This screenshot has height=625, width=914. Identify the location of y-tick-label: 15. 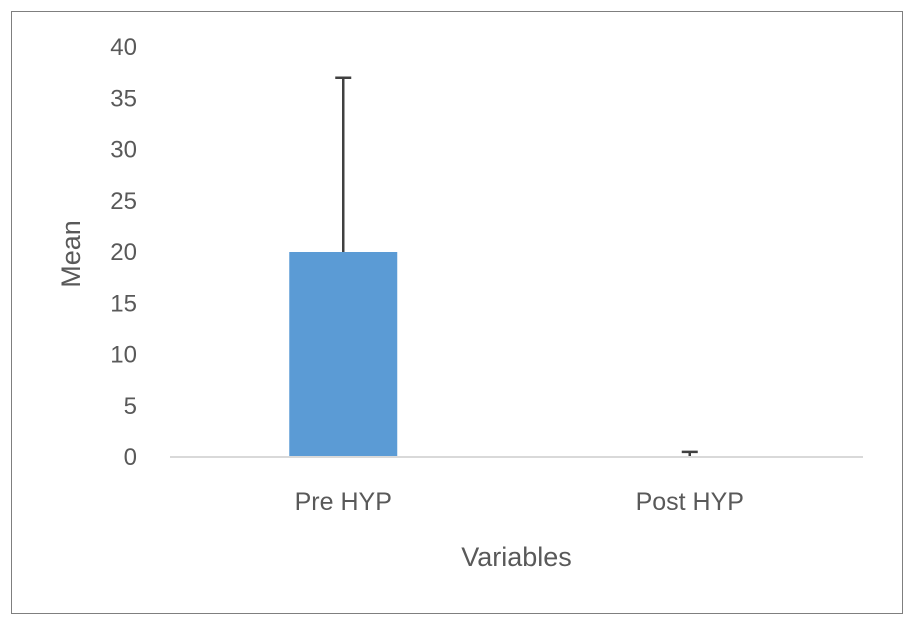
(123, 303).